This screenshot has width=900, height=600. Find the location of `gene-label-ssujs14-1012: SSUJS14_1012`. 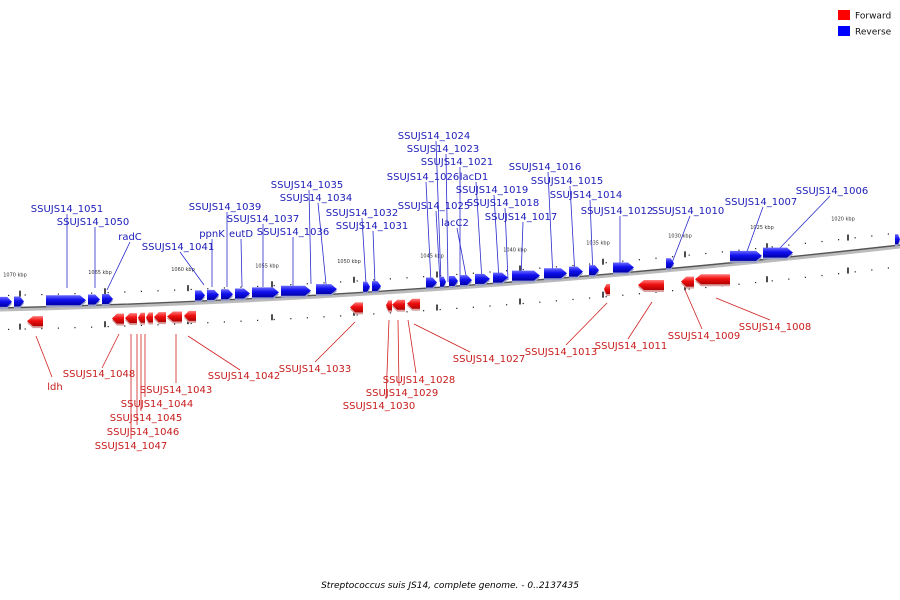

gene-label-ssujs14-1012: SSUJS14_1012 is located at coordinates (617, 211).